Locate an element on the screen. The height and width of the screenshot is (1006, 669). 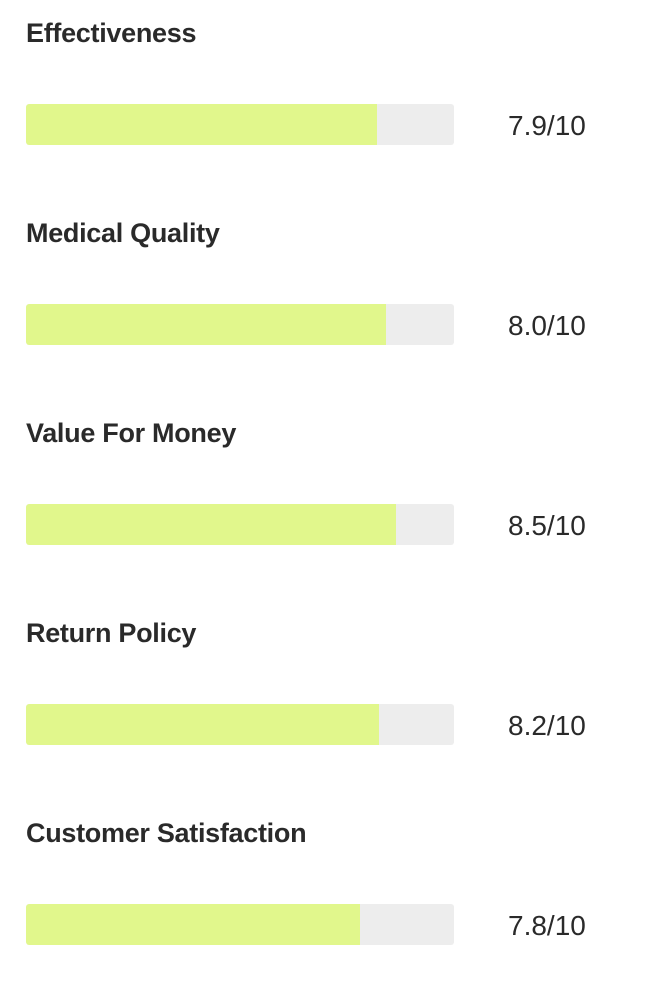
rating-score: 7.8/10 is located at coordinates (547, 925).